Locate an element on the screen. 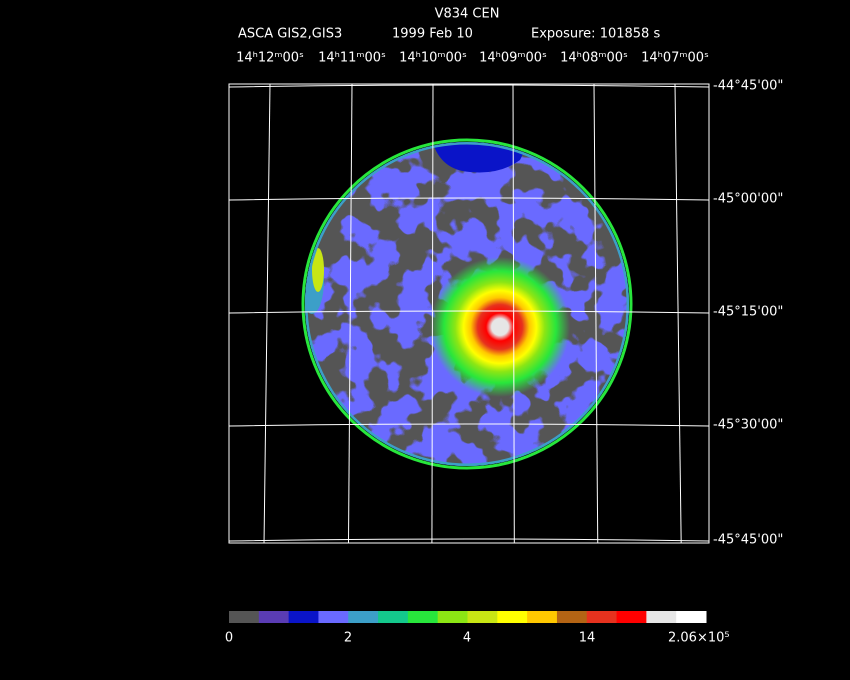 Image resolution: width=850 pixels, height=680 pixels. ra-label: 14ʰ09ᵐ00ˢ is located at coordinates (513, 58).